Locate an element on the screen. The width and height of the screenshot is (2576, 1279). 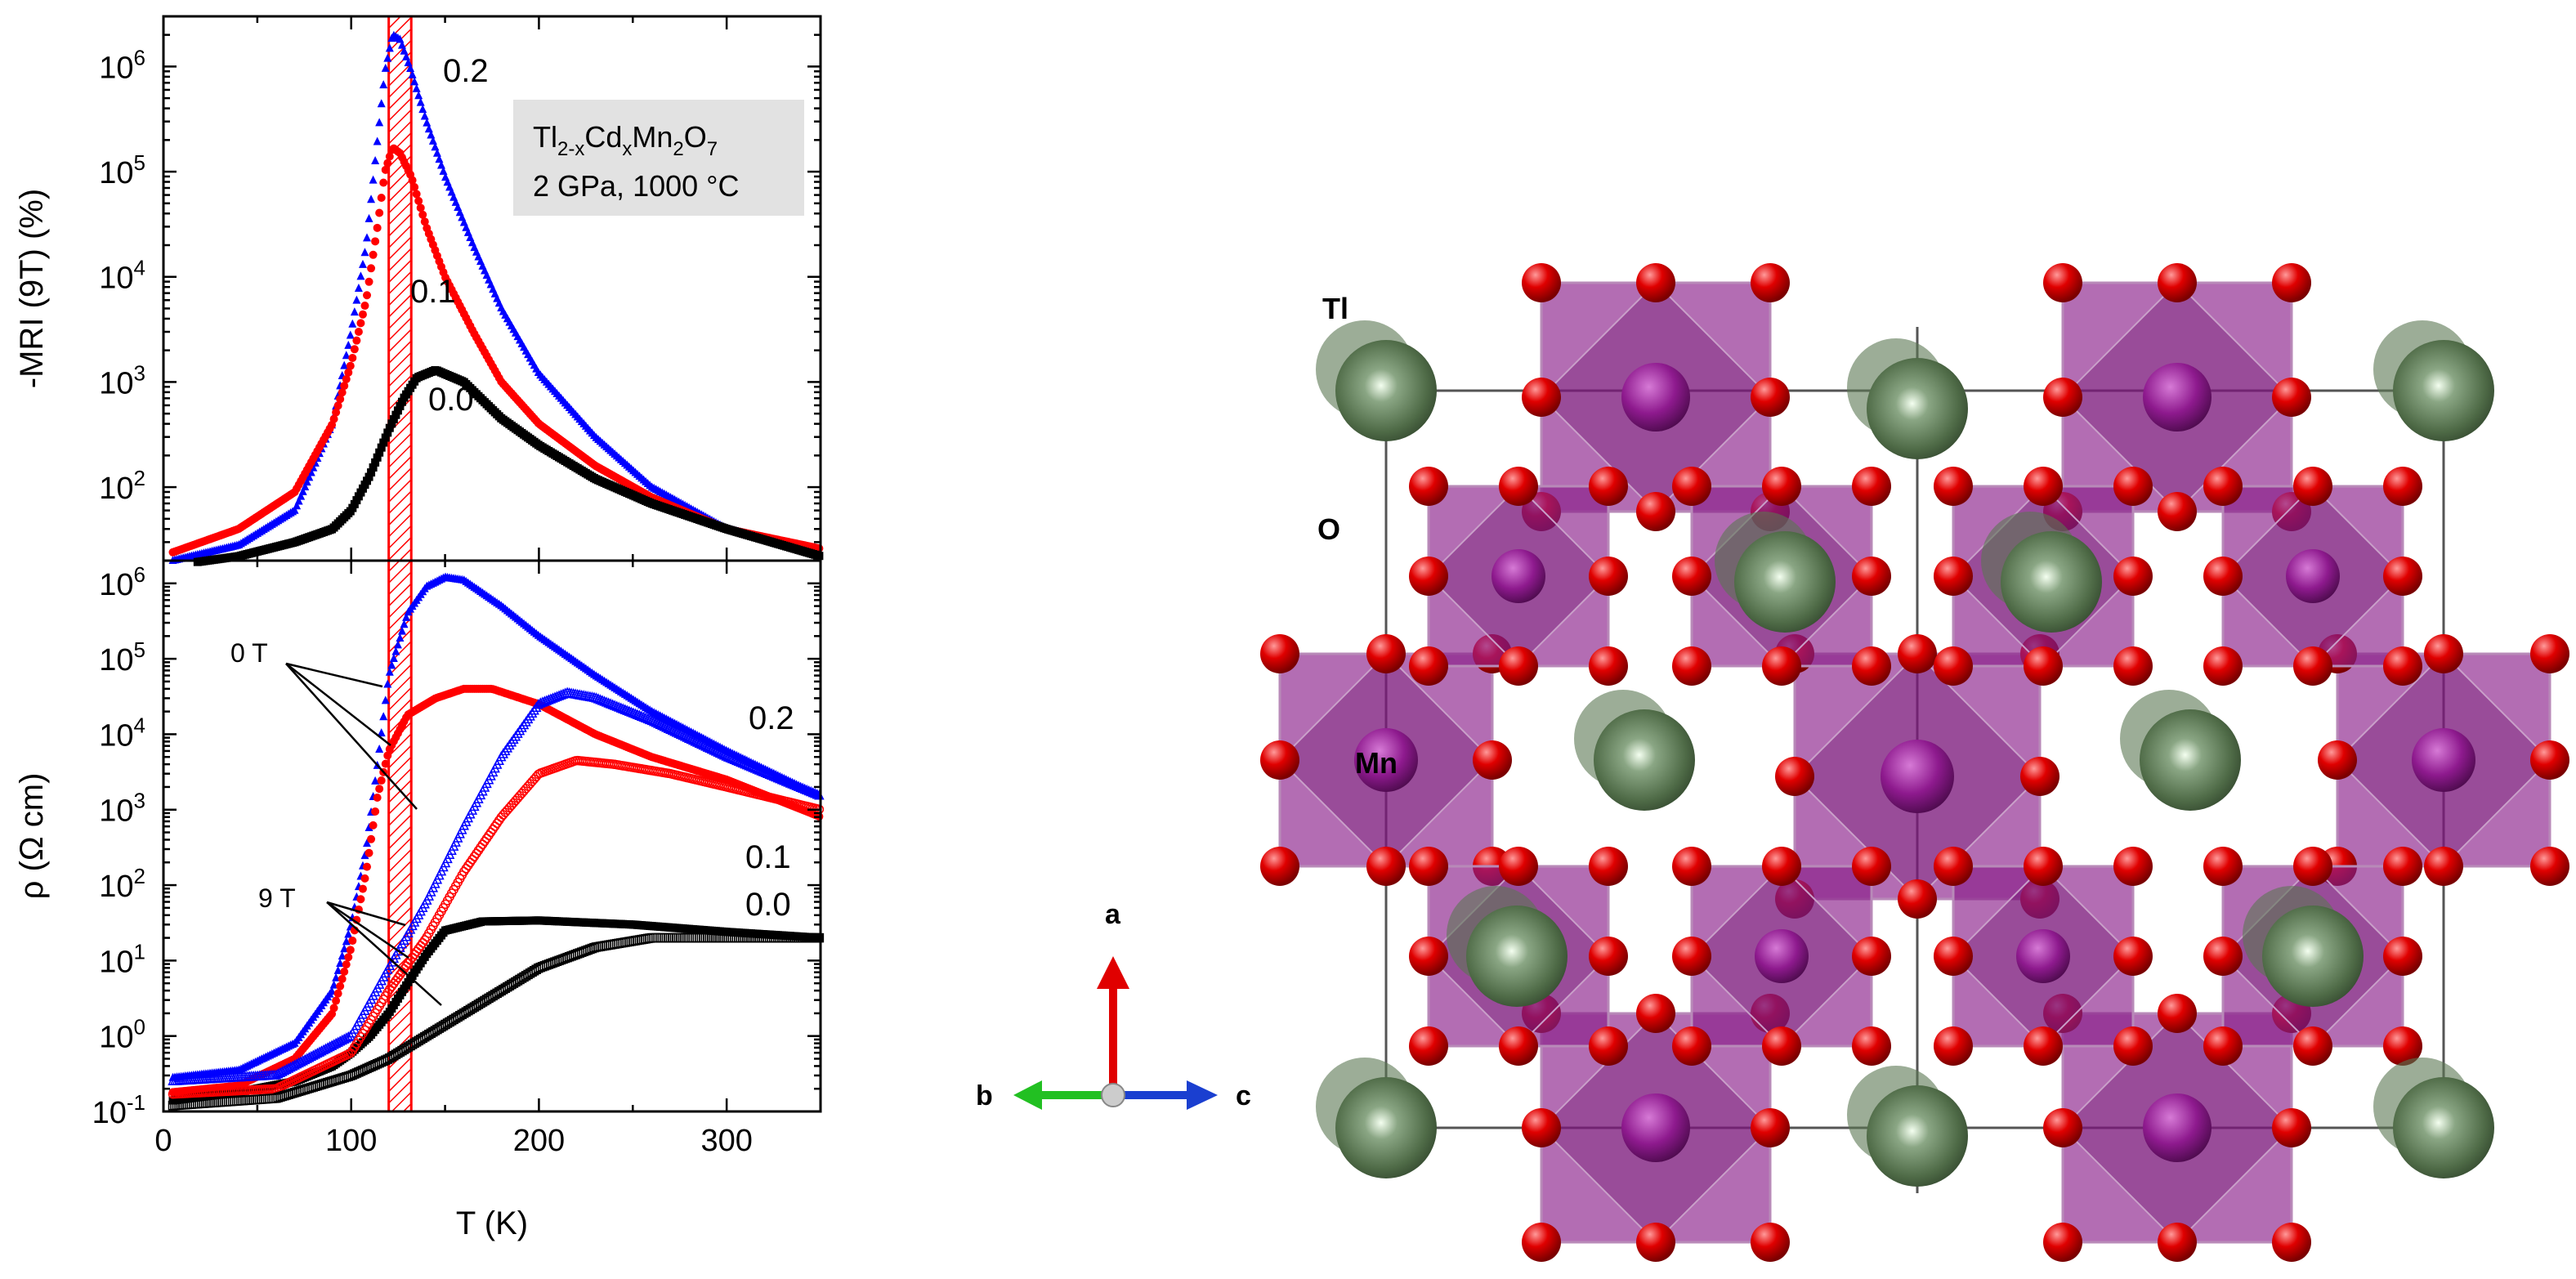
axis-triad: a b c is located at coordinates (1113, 1005).